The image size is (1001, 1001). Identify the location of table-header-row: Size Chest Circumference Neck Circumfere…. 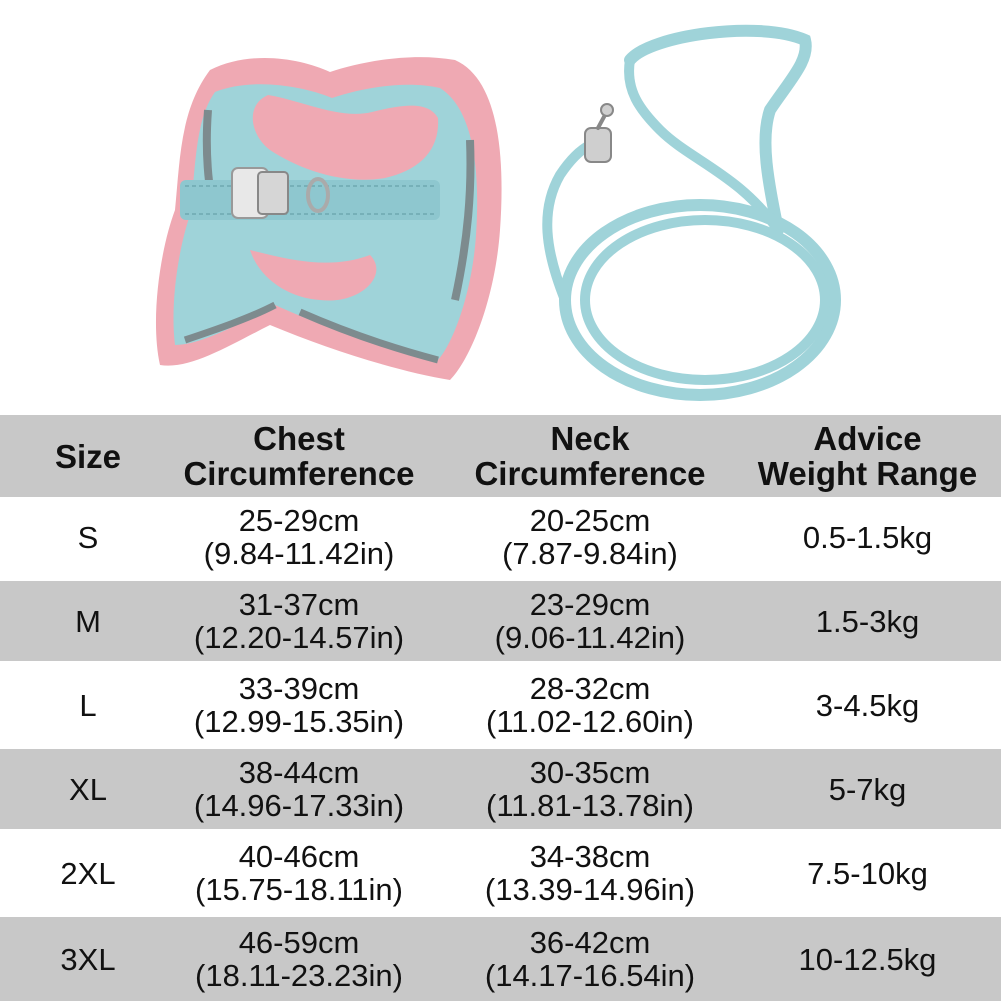
(500, 456).